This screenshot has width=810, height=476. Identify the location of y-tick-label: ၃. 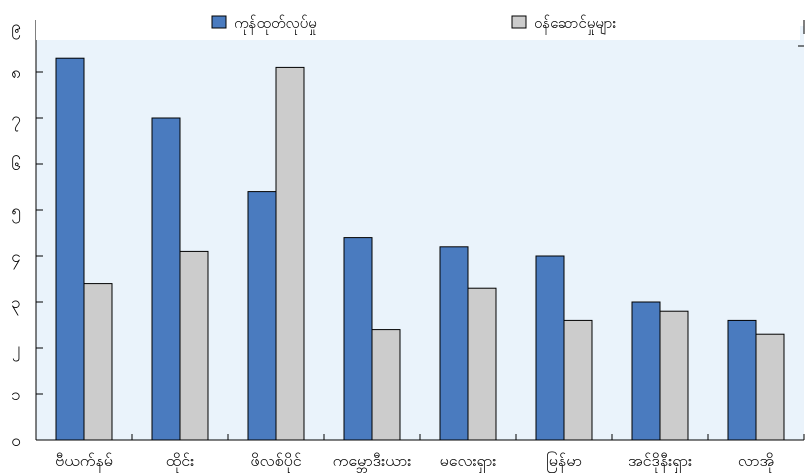
(16, 304).